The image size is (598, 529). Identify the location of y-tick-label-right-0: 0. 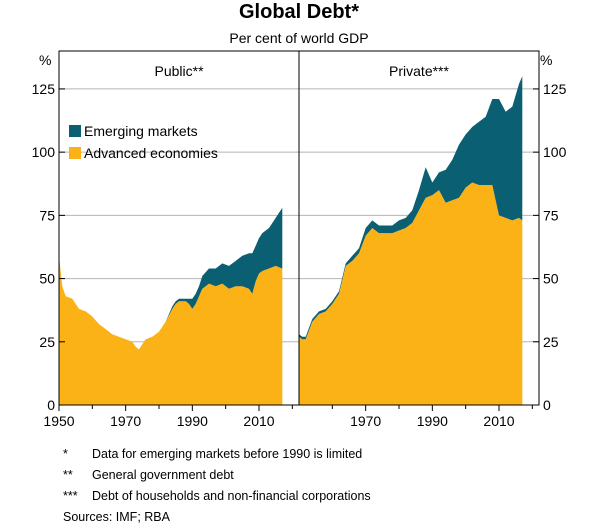
(547, 405).